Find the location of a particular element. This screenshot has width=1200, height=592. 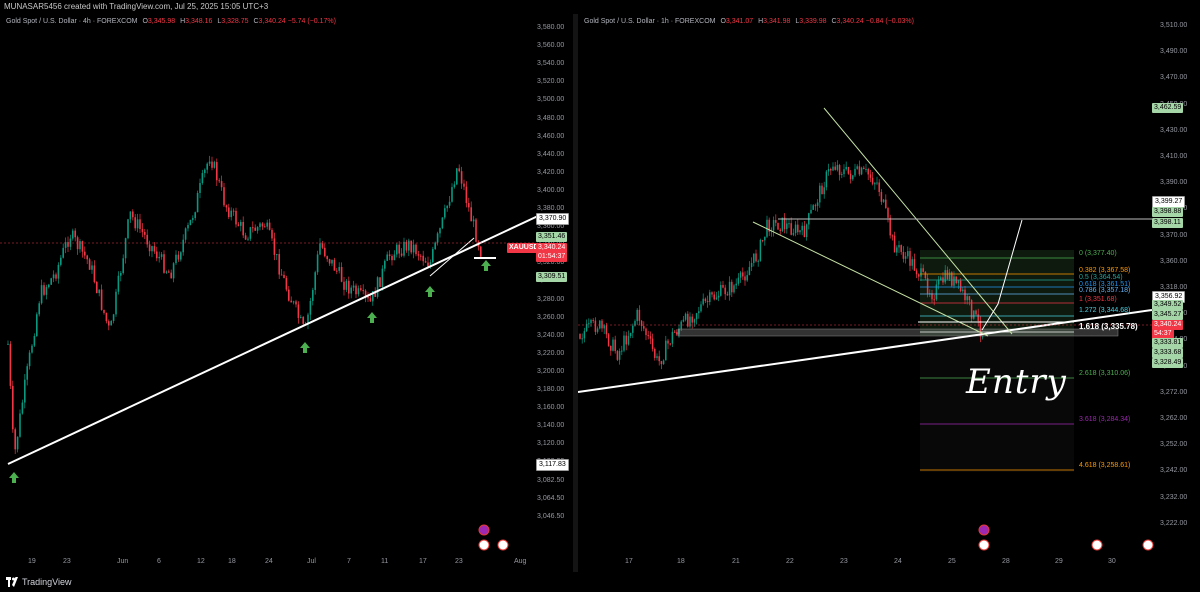

high-value: 3,348.16 is located at coordinates (199, 21).